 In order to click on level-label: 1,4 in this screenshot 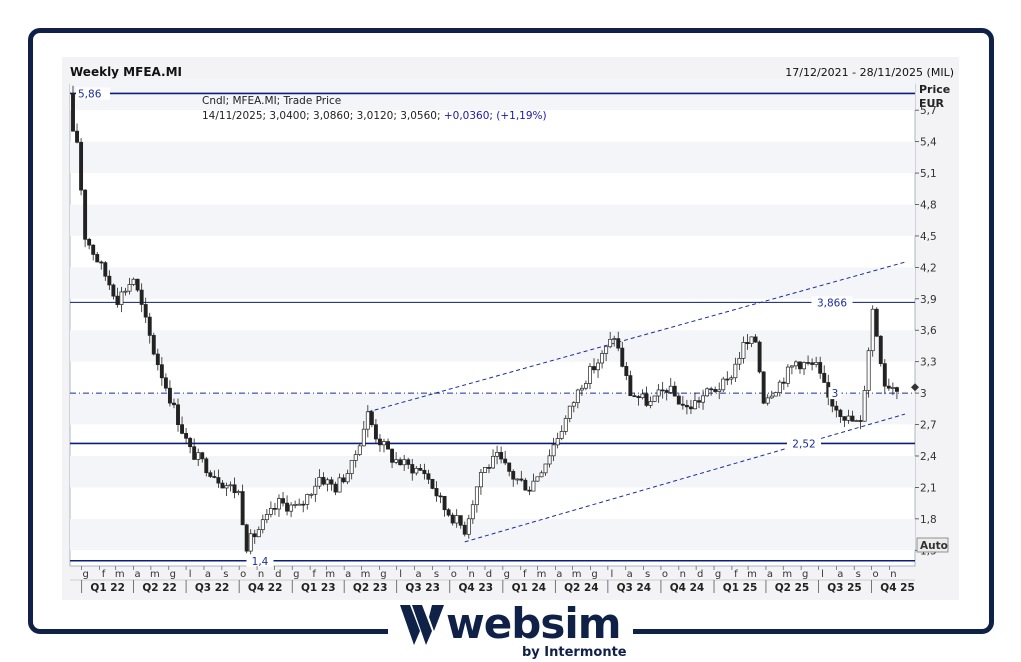, I will do `click(260, 562)`.